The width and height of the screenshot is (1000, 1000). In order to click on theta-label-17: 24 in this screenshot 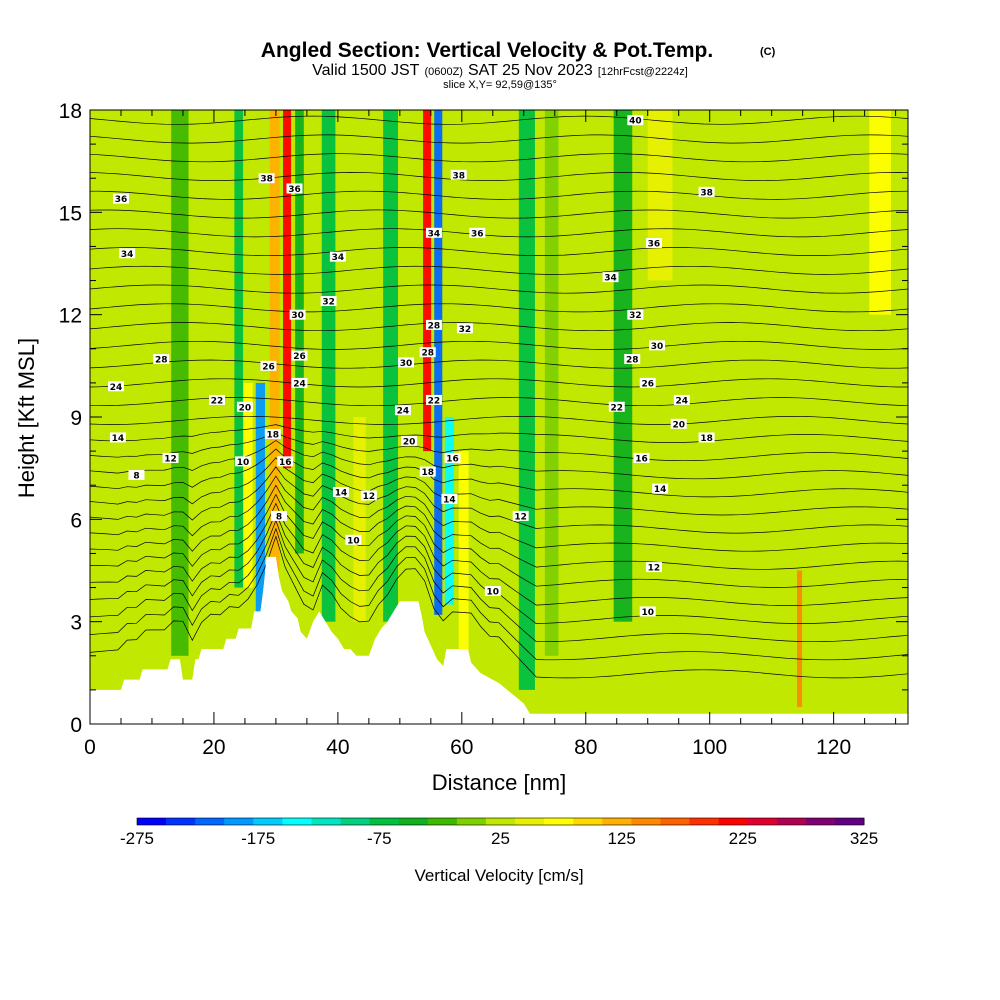, I will do `click(299, 383)`.